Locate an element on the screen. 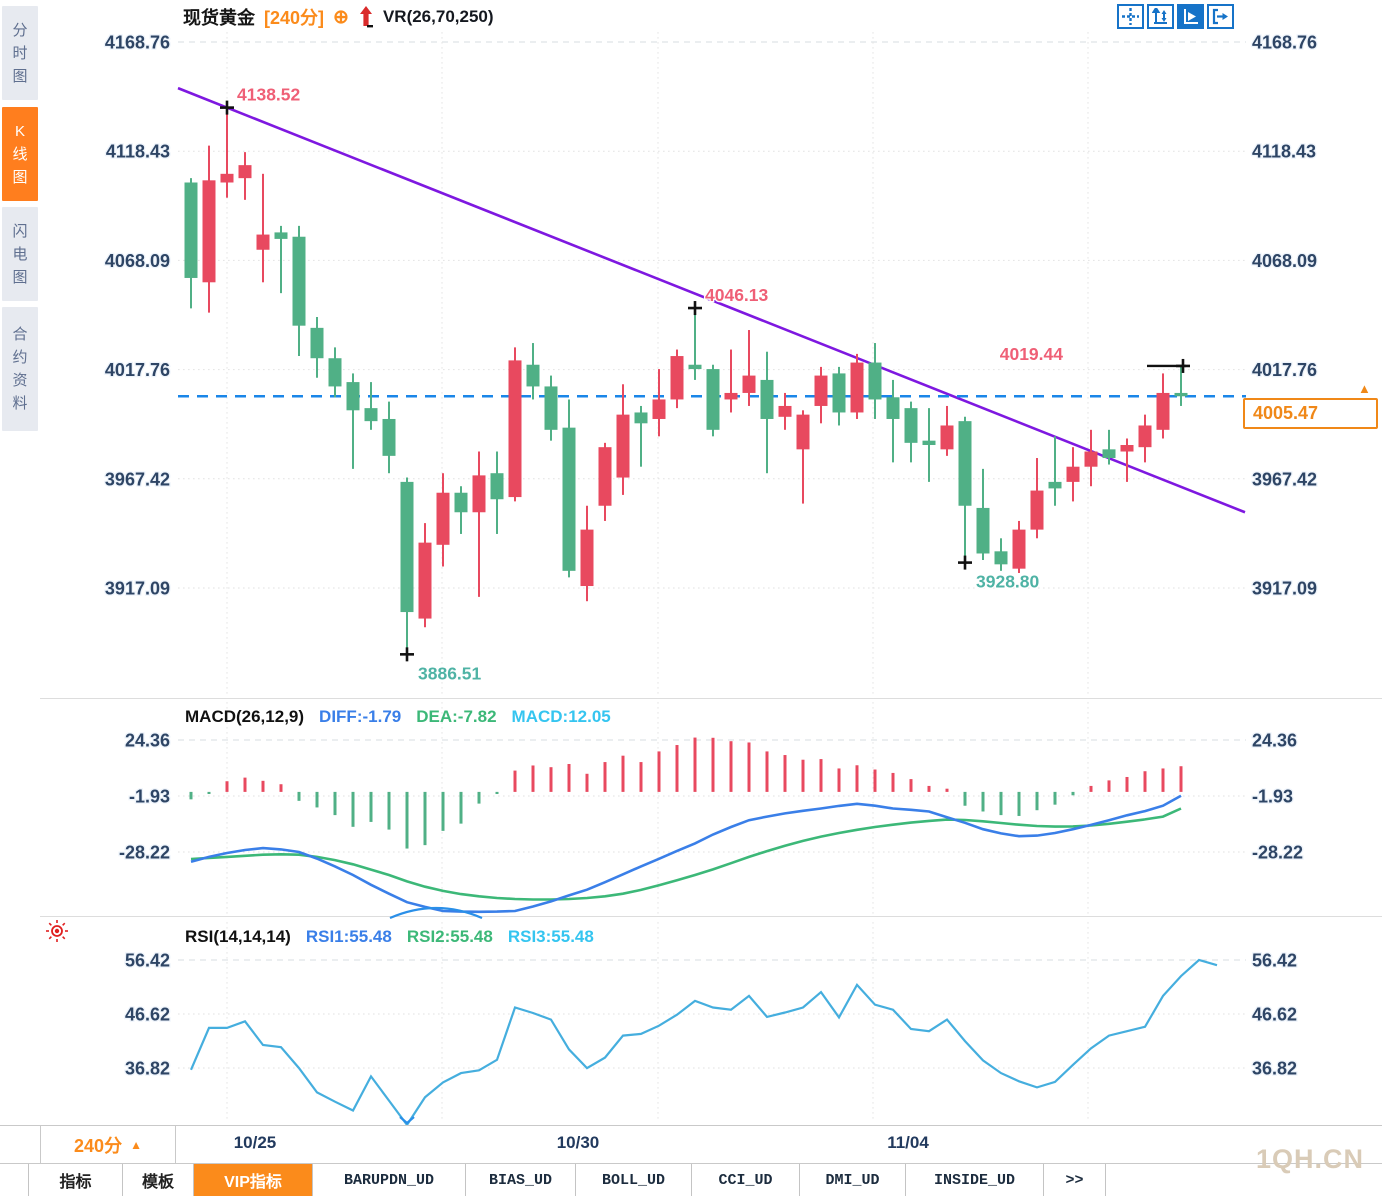 Image resolution: width=1382 pixels, height=1196 pixels. vr-indicator-label: VR(26,70,250) is located at coordinates (438, 16).